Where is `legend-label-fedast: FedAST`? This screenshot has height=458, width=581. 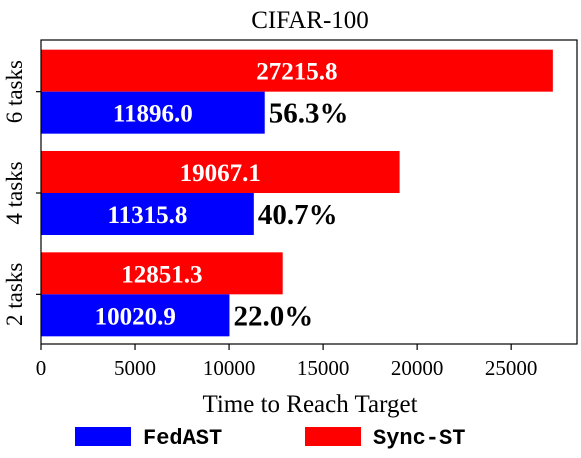 legend-label-fedast: FedAST is located at coordinates (182, 438).